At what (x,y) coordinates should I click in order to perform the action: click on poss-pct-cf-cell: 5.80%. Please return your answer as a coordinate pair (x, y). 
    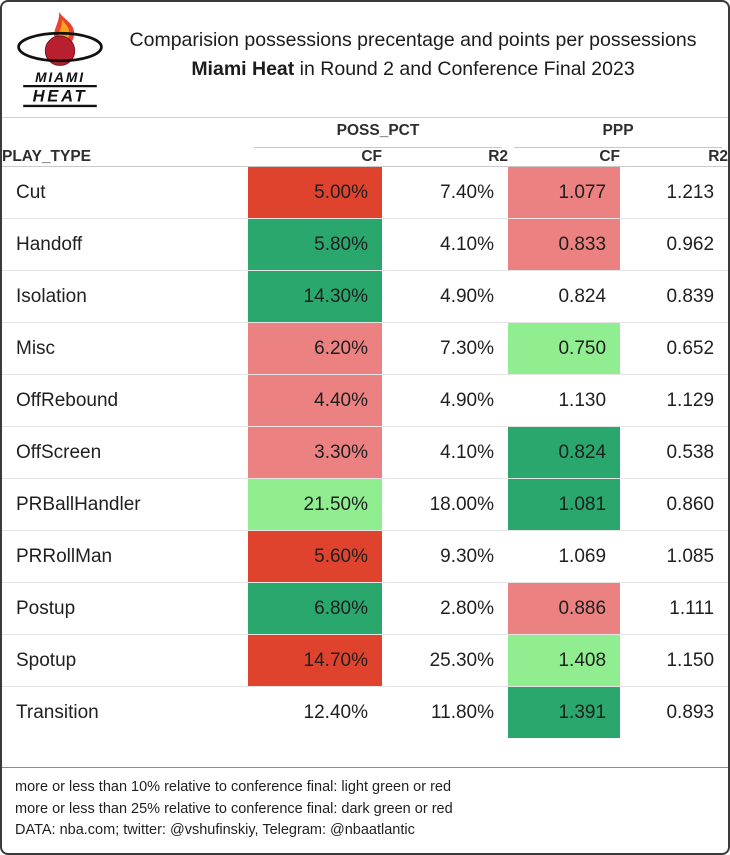
    Looking at the image, I should click on (315, 244).